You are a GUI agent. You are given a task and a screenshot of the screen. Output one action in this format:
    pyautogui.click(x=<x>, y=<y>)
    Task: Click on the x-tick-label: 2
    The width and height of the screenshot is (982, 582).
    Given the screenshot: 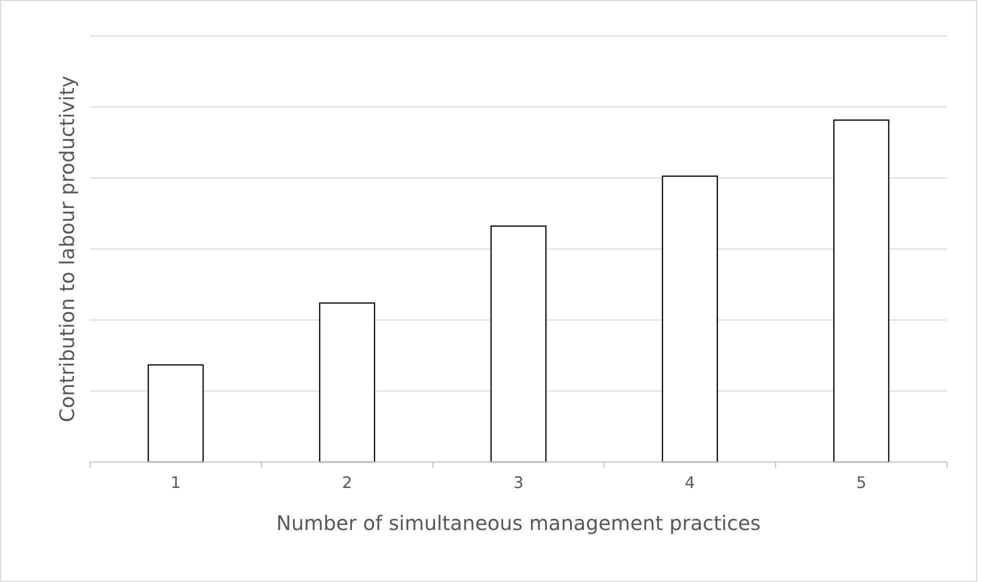 What is the action you would take?
    pyautogui.click(x=347, y=482)
    